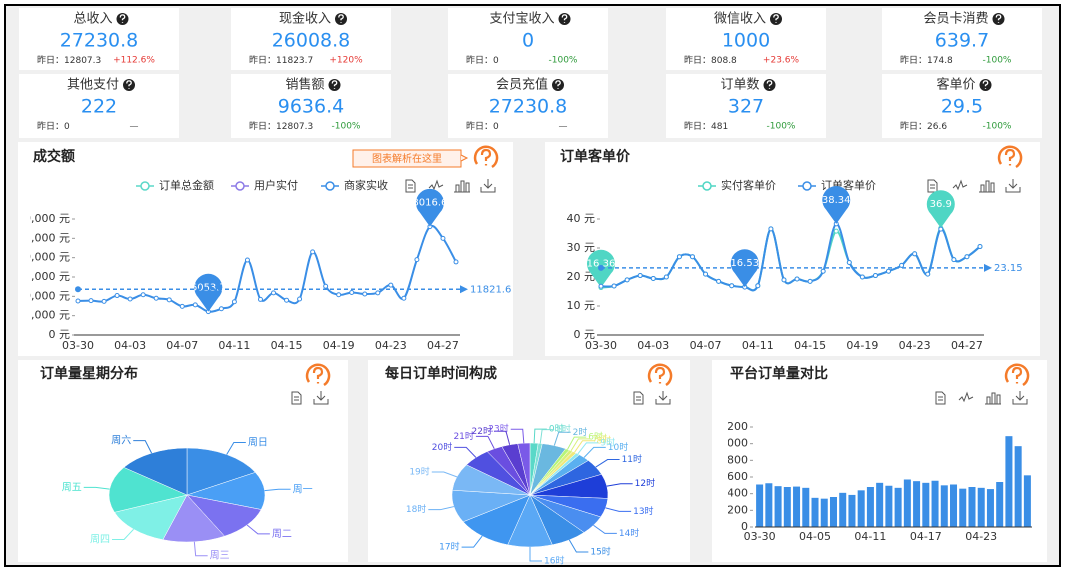 This screenshot has width=1065, height=571. Describe the element at coordinates (926, 536) in the screenshot. I see `x-tick-label: 04-17` at that location.